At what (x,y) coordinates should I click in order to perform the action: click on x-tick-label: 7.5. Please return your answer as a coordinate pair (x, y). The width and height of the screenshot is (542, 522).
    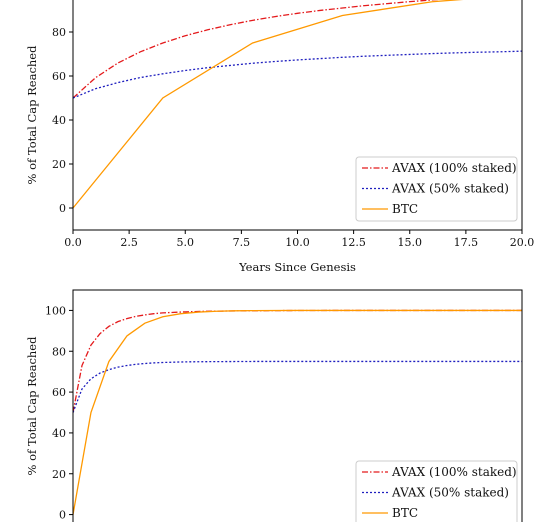
    Looking at the image, I should click on (242, 242).